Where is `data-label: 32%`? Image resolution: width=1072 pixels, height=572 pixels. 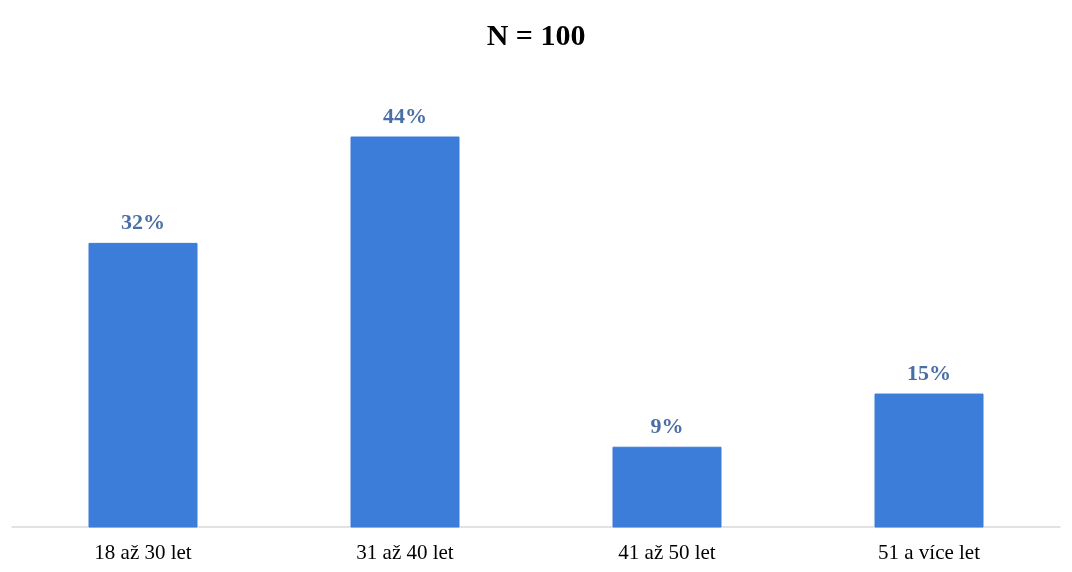 data-label: 32% is located at coordinates (143, 222).